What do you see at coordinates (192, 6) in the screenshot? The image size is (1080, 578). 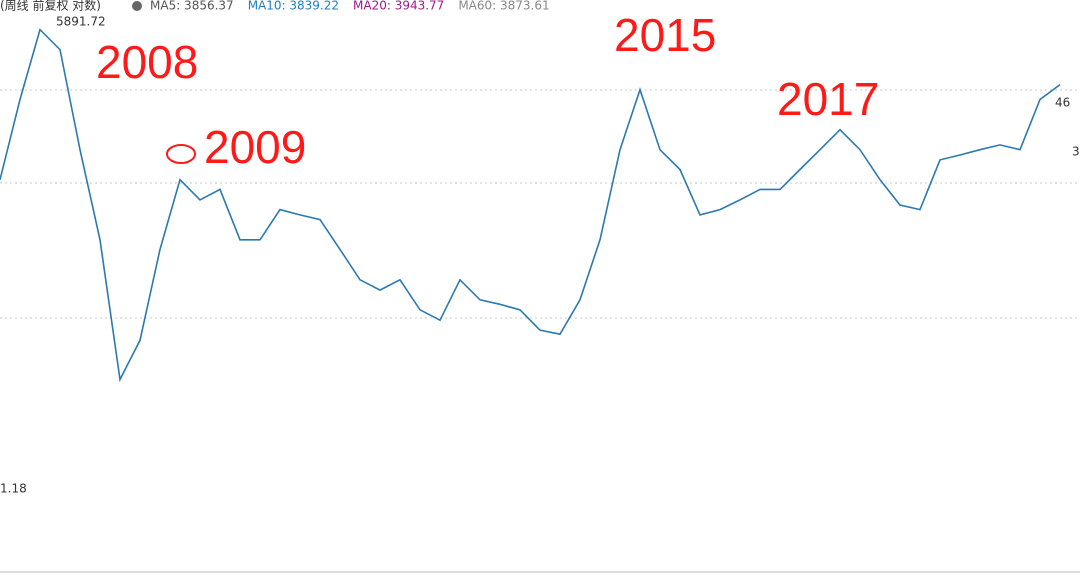 I see `indicator-label: MA5: 3856.37` at bounding box center [192, 6].